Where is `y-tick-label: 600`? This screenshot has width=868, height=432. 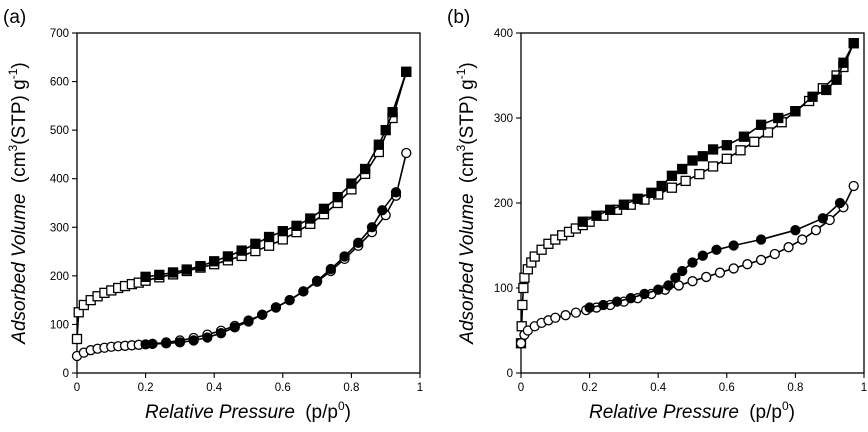 y-tick-label: 600 is located at coordinates (59, 83).